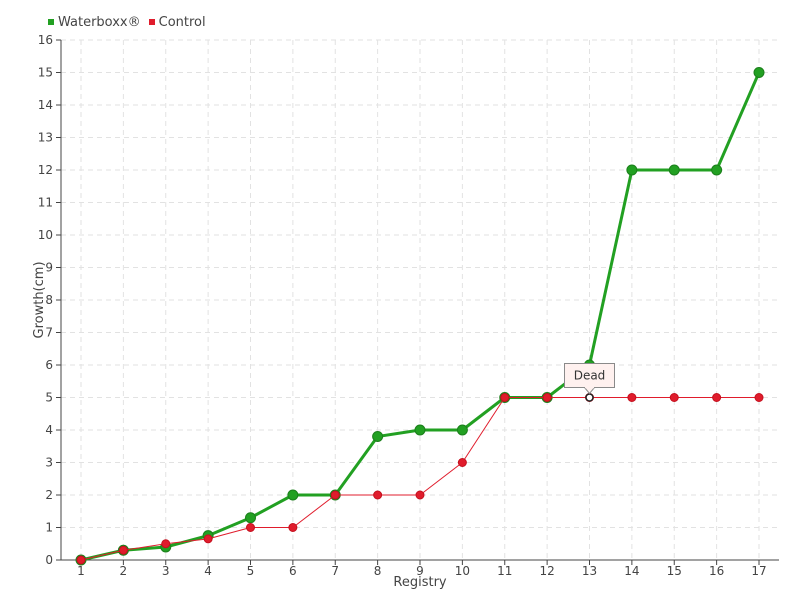  I want to click on annotation-layer: Dead, so click(589, 382).